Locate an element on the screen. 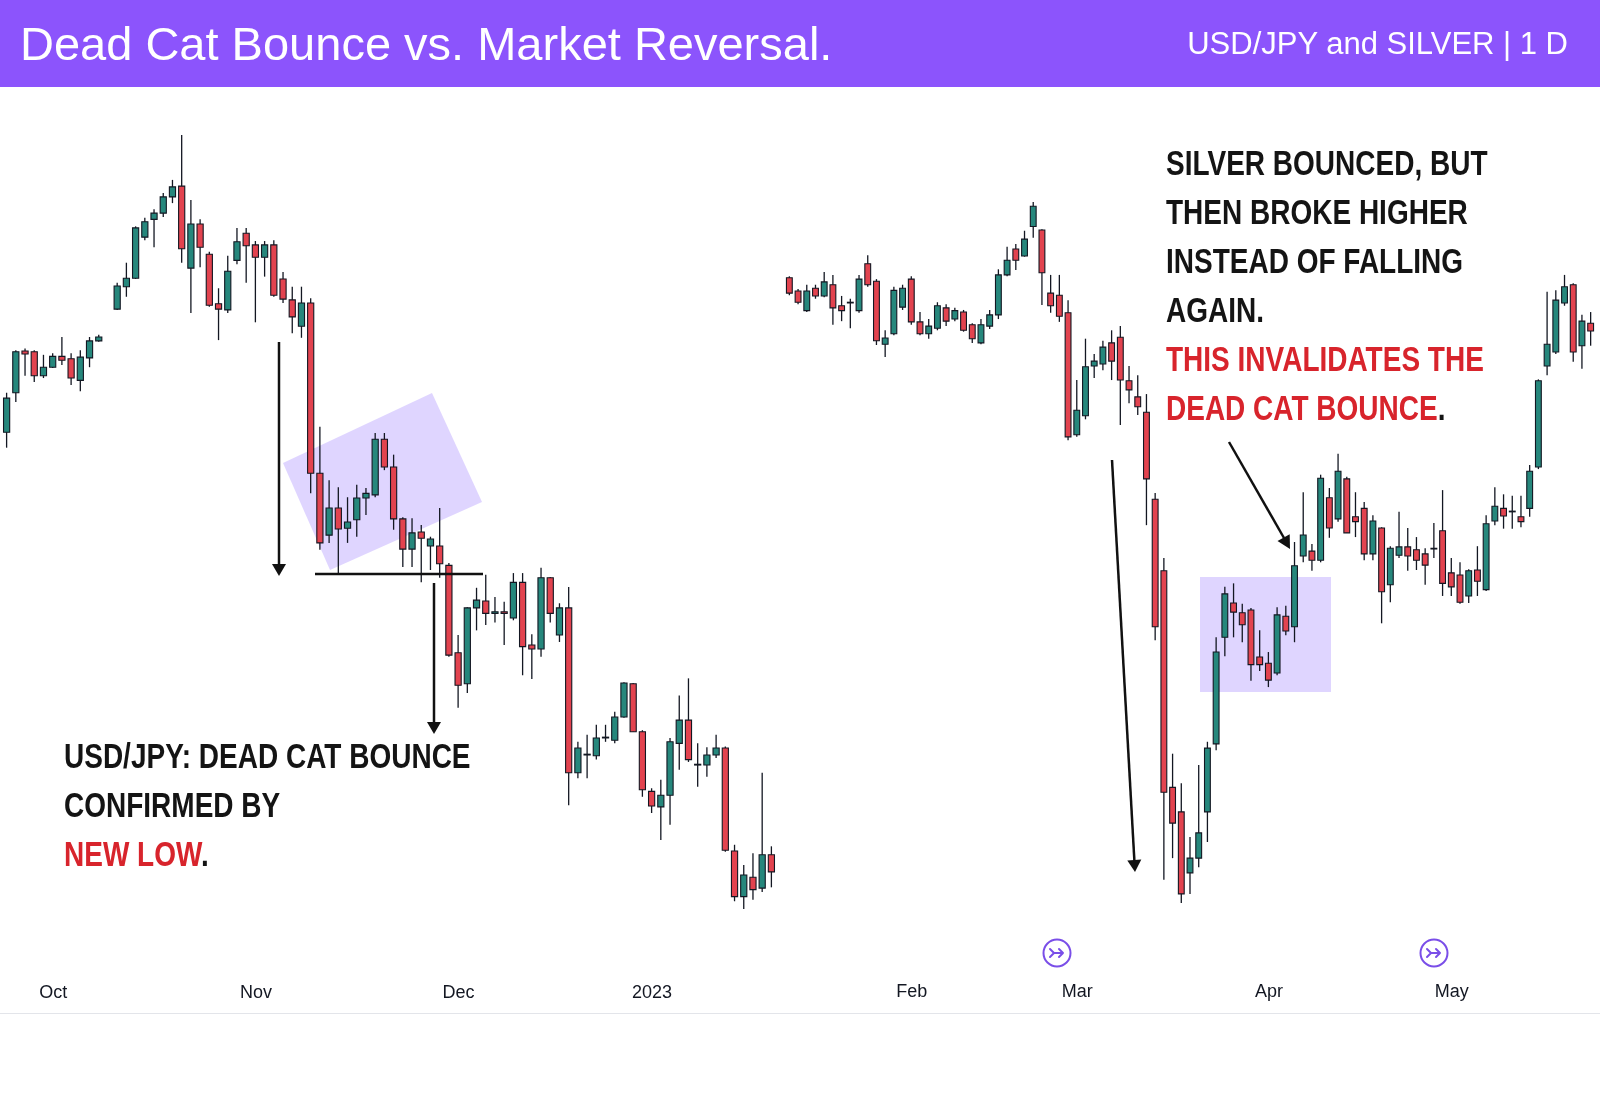 This screenshot has height=1095, width=1600. annotation: THIS INVALIDATES THE DEAD CAT BOUNCE. is located at coordinates (1325, 383).